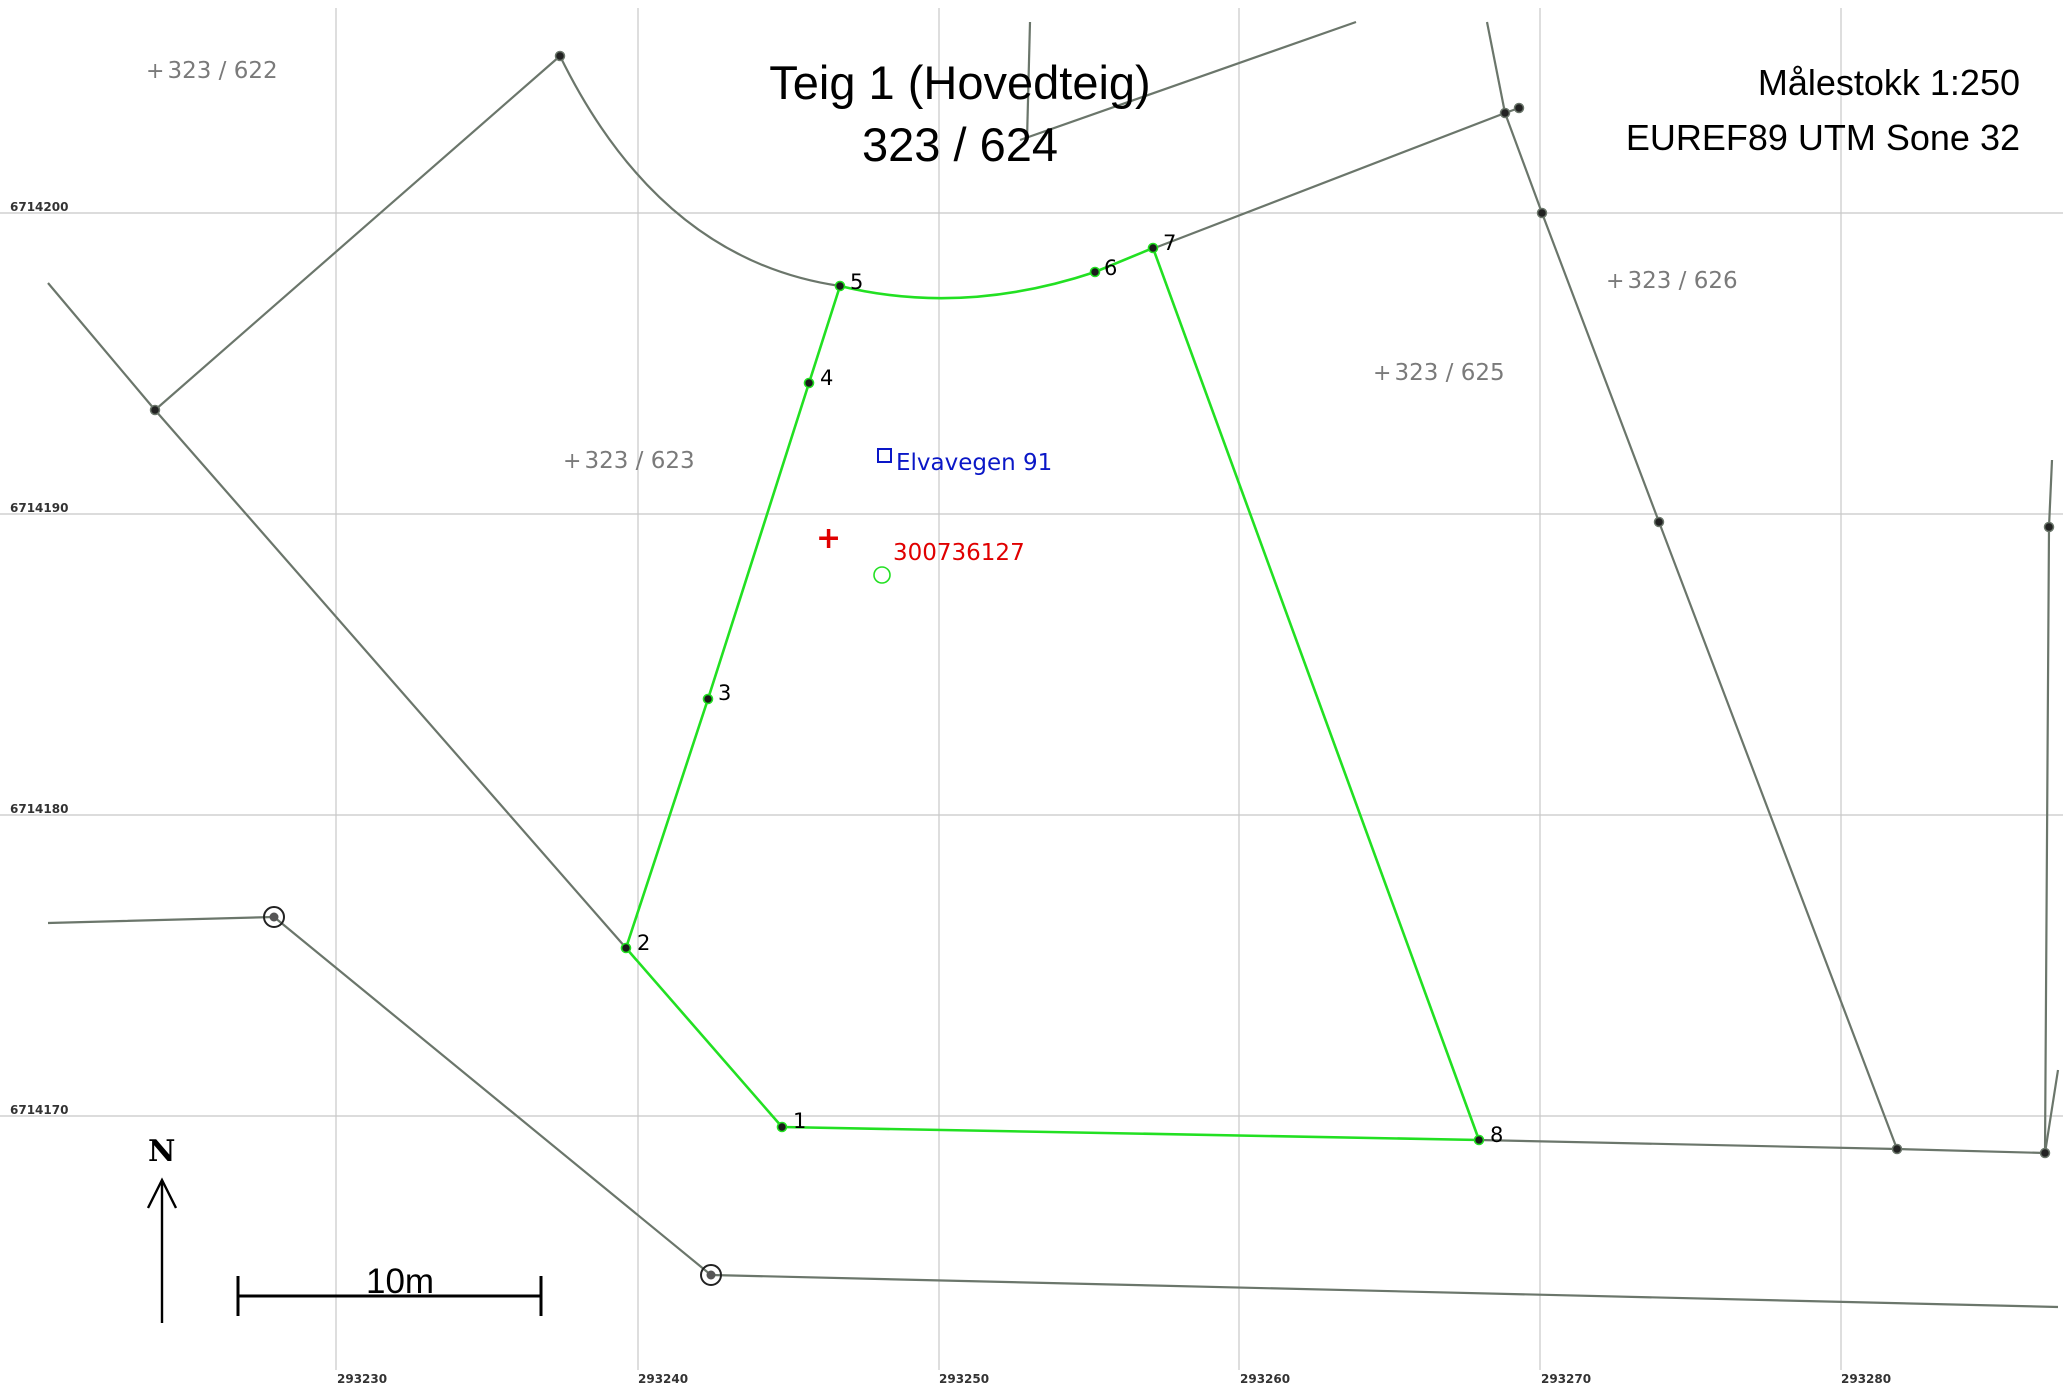 This screenshot has height=1386, width=2063. I want to click on boundary-north-arc, so click(700, 171).